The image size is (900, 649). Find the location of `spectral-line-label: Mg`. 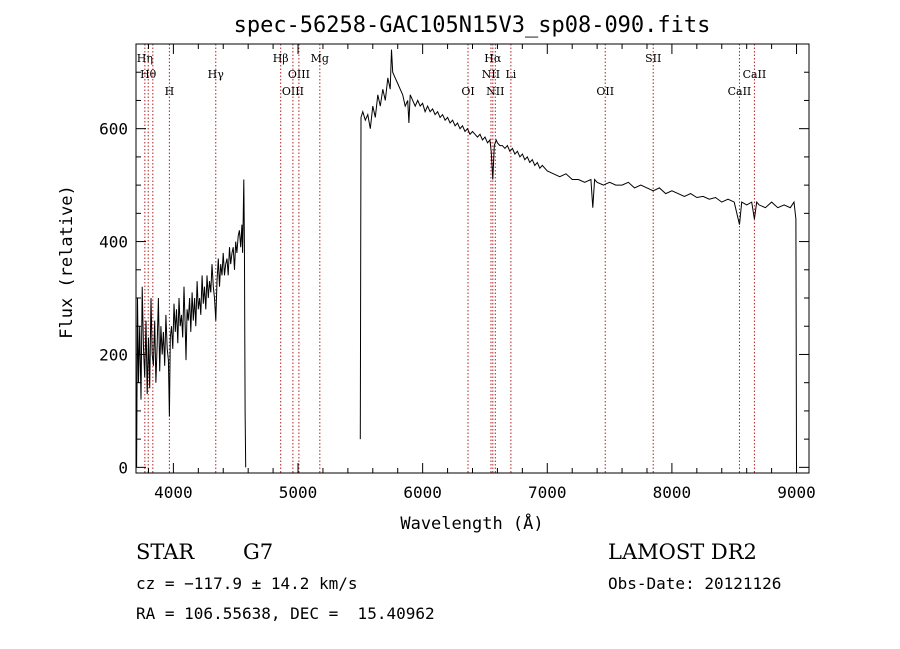

spectral-line-label: Mg is located at coordinates (320, 58).